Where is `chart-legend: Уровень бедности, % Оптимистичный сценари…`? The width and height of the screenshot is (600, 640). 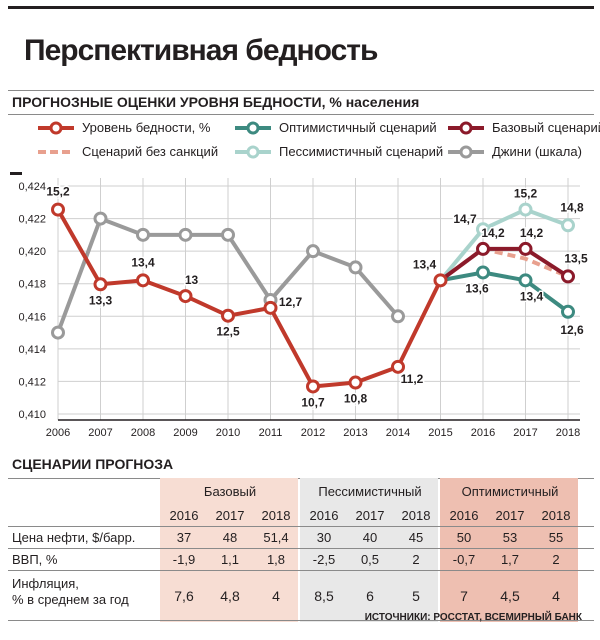 chart-legend: Уровень бедности, % Оптимистичный сценари… is located at coordinates (304, 141).